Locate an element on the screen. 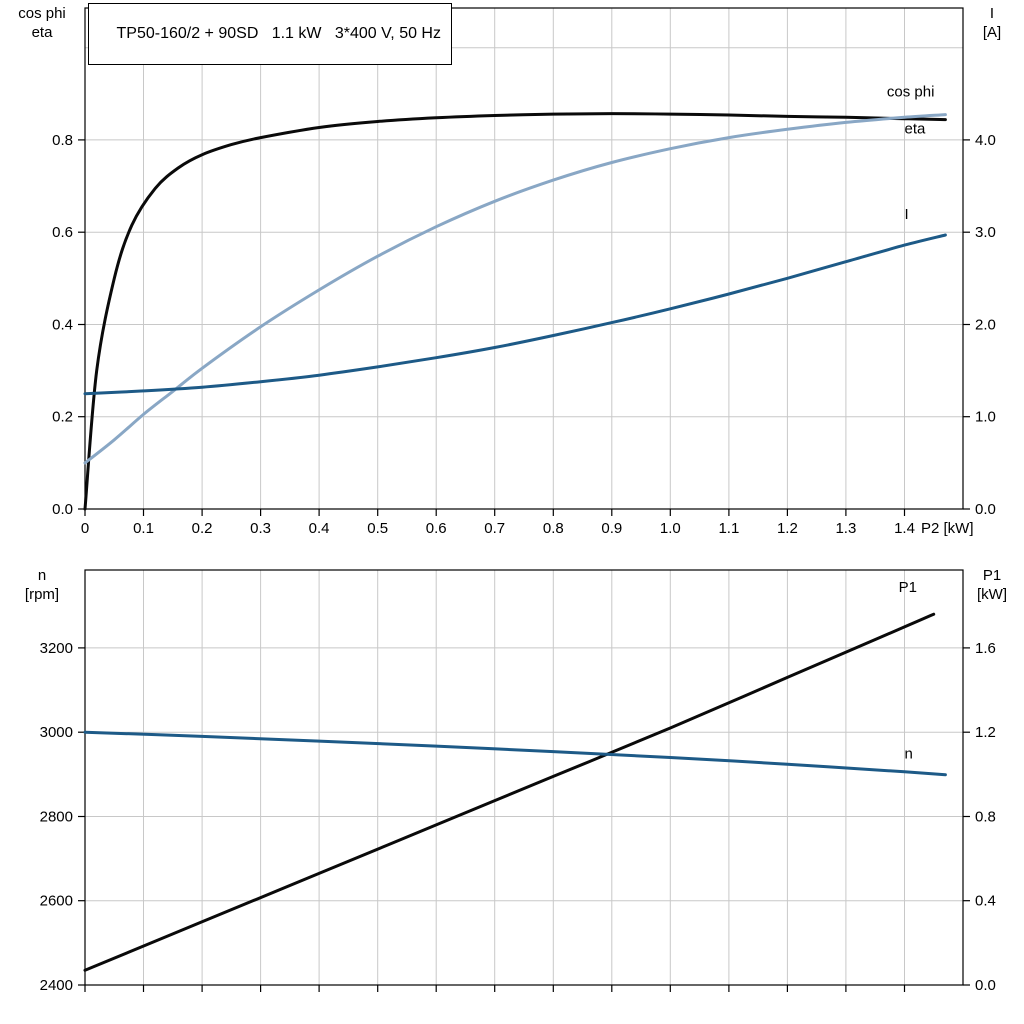  right-tick-label: 1.2 is located at coordinates (985, 732).